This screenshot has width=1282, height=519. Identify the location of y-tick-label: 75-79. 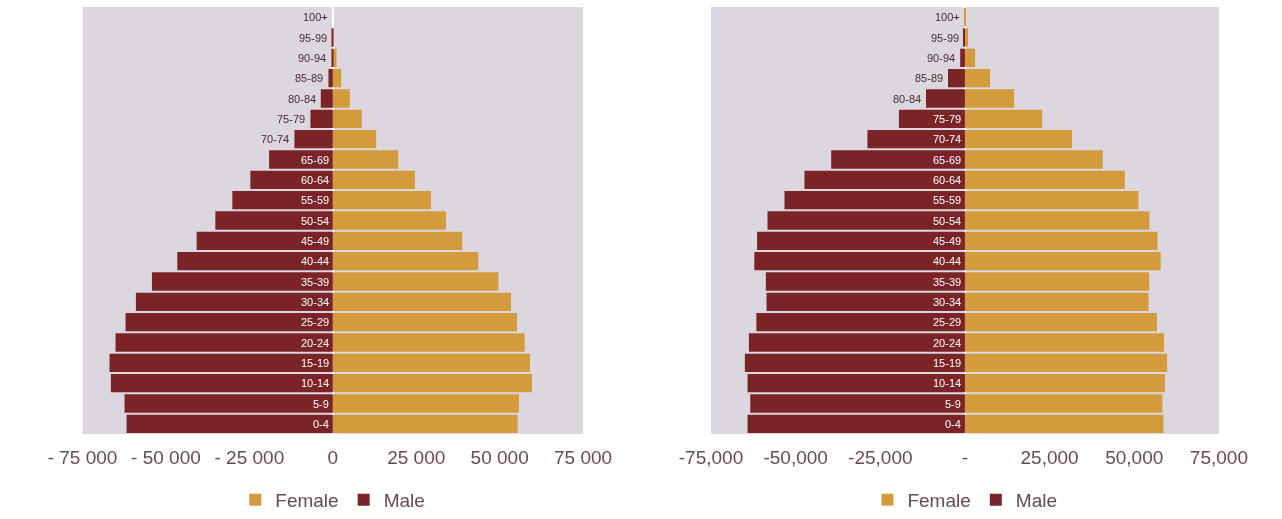
(947, 119).